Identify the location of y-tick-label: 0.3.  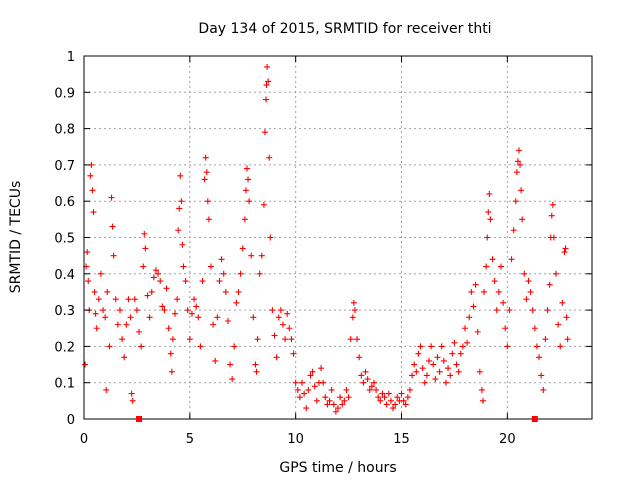
(64, 311).